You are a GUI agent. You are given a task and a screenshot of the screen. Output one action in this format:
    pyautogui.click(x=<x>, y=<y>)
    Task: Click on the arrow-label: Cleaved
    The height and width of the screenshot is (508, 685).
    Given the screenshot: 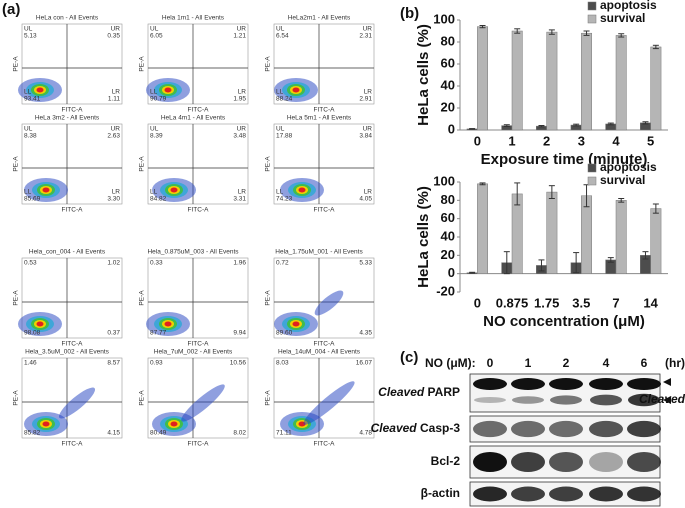 What is the action you would take?
    pyautogui.click(x=662, y=399)
    